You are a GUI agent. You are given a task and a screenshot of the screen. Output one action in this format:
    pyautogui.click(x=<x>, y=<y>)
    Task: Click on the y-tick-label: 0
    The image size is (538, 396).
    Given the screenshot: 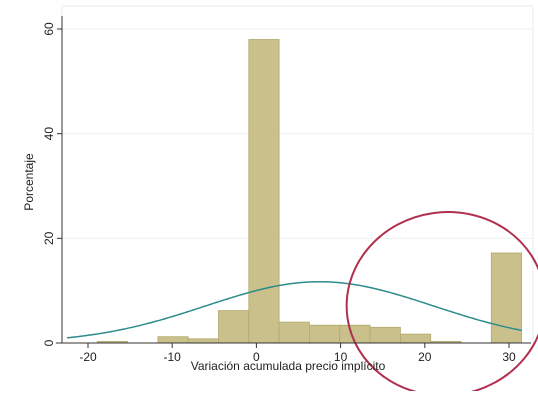 What is the action you would take?
    pyautogui.click(x=49, y=342)
    